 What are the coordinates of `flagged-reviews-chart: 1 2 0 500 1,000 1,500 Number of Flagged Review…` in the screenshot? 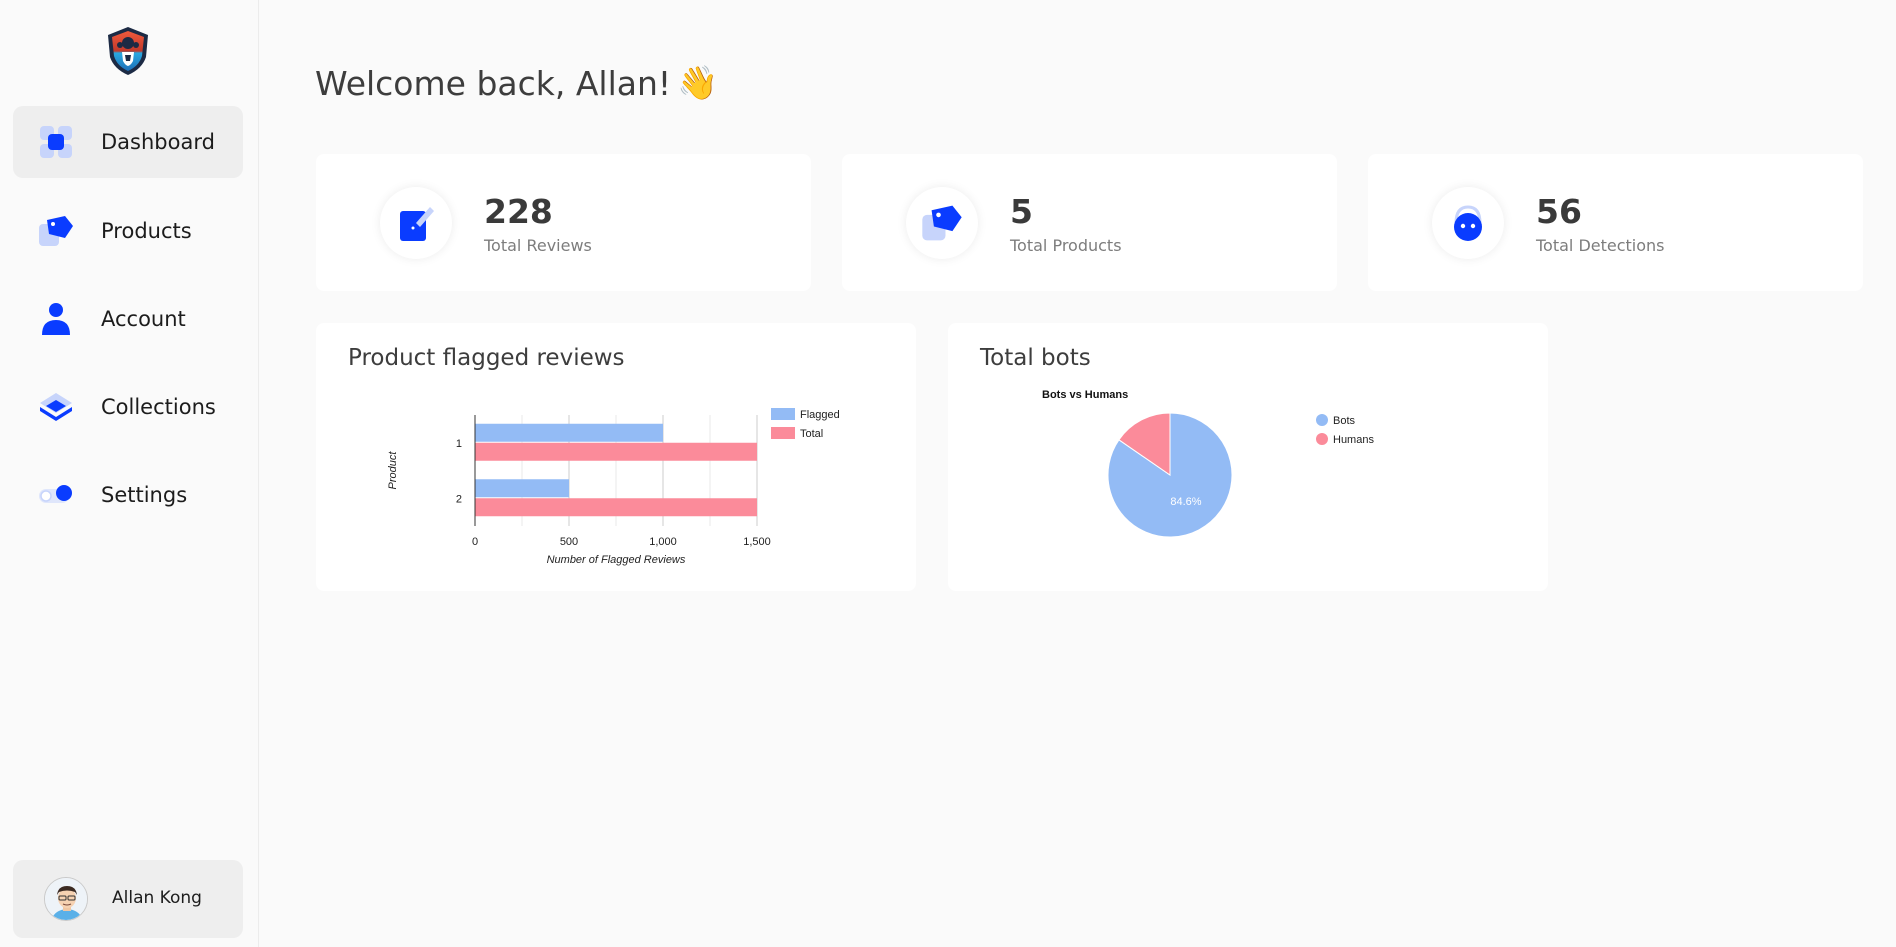 It's located at (613, 487).